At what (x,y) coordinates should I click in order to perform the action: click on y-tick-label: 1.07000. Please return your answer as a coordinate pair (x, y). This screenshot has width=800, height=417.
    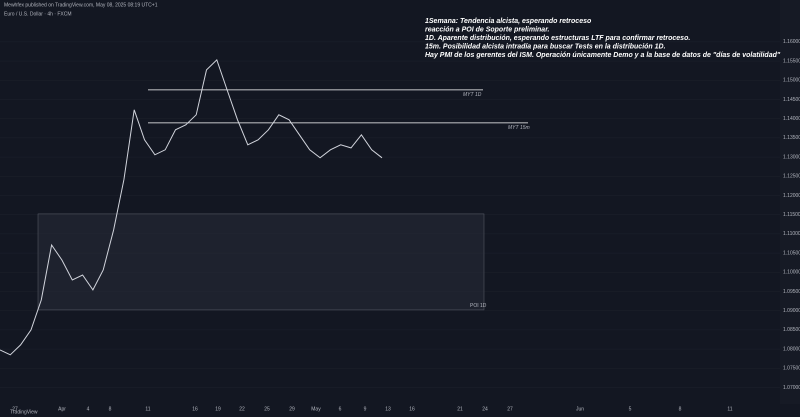
    Looking at the image, I should click on (791, 388).